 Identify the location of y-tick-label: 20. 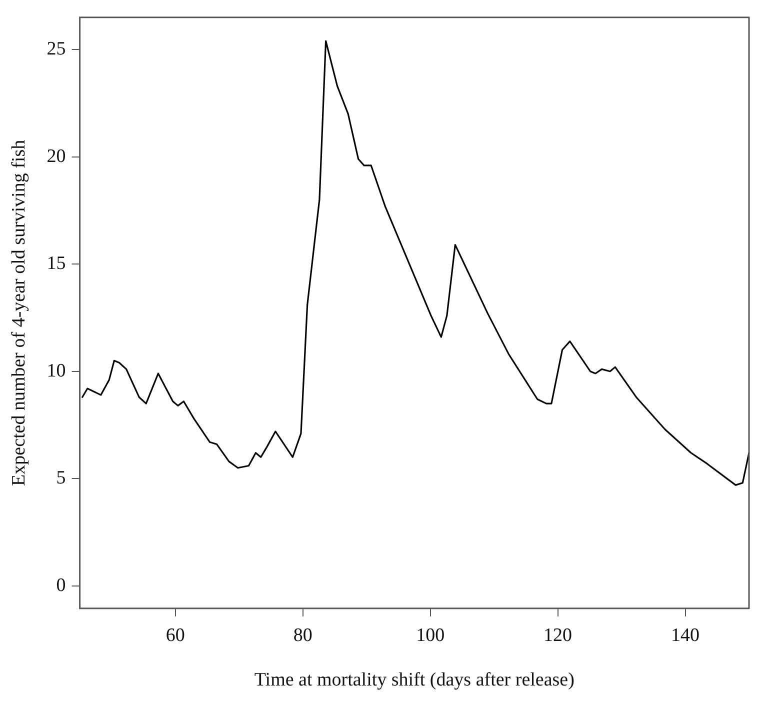
(56, 156).